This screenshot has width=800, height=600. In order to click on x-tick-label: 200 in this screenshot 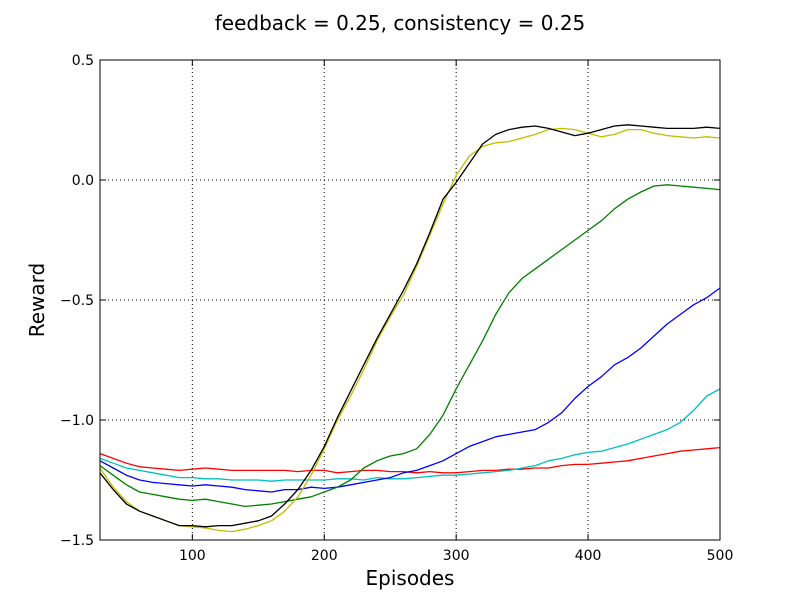, I will do `click(324, 556)`.